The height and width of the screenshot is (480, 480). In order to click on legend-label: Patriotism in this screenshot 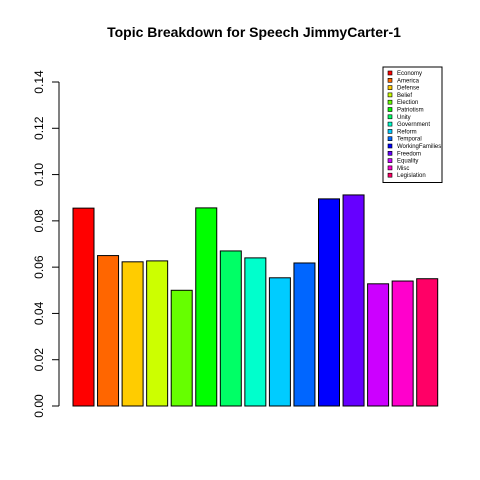, I will do `click(410, 111)`.